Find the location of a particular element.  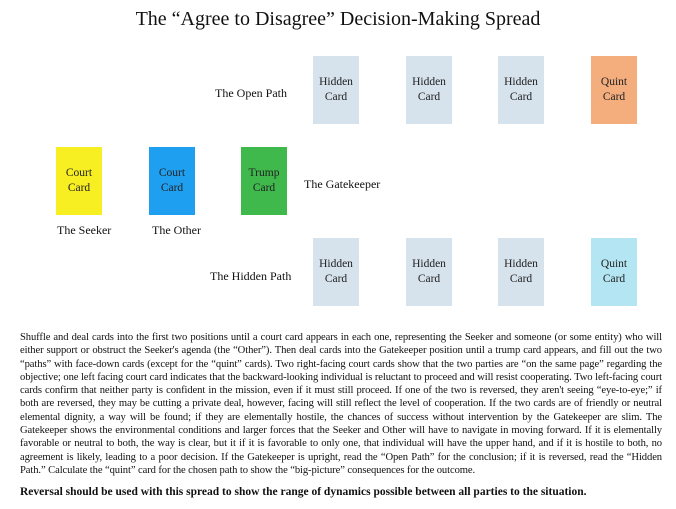

hidden-quint-card: Quint Card is located at coordinates (614, 272).